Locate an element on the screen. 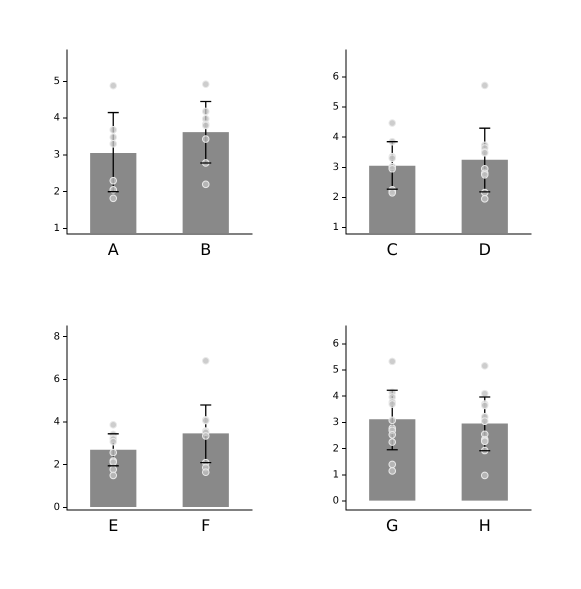  x-tick-label: B is located at coordinates (206, 249).